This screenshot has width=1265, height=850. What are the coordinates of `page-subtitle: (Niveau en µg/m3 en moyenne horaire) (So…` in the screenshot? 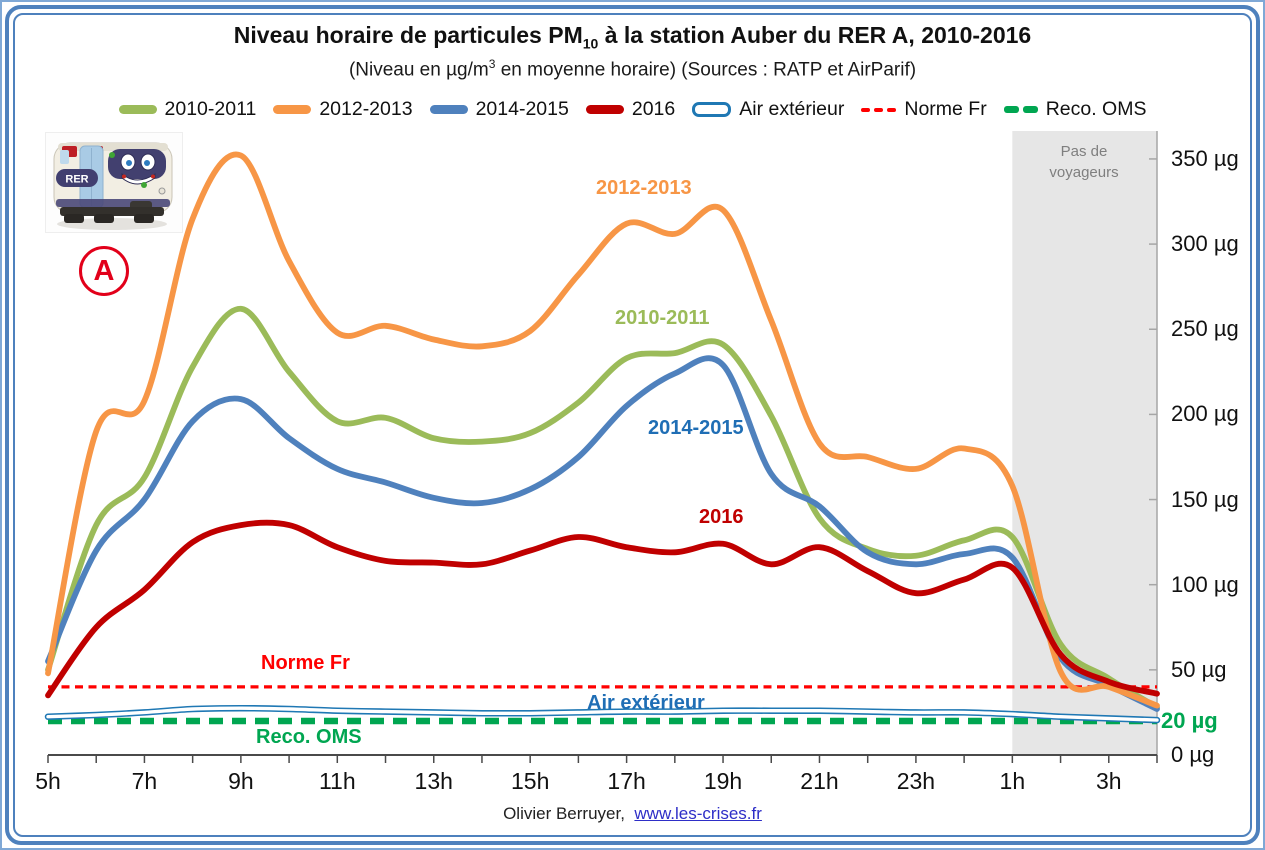 It's located at (632, 69).